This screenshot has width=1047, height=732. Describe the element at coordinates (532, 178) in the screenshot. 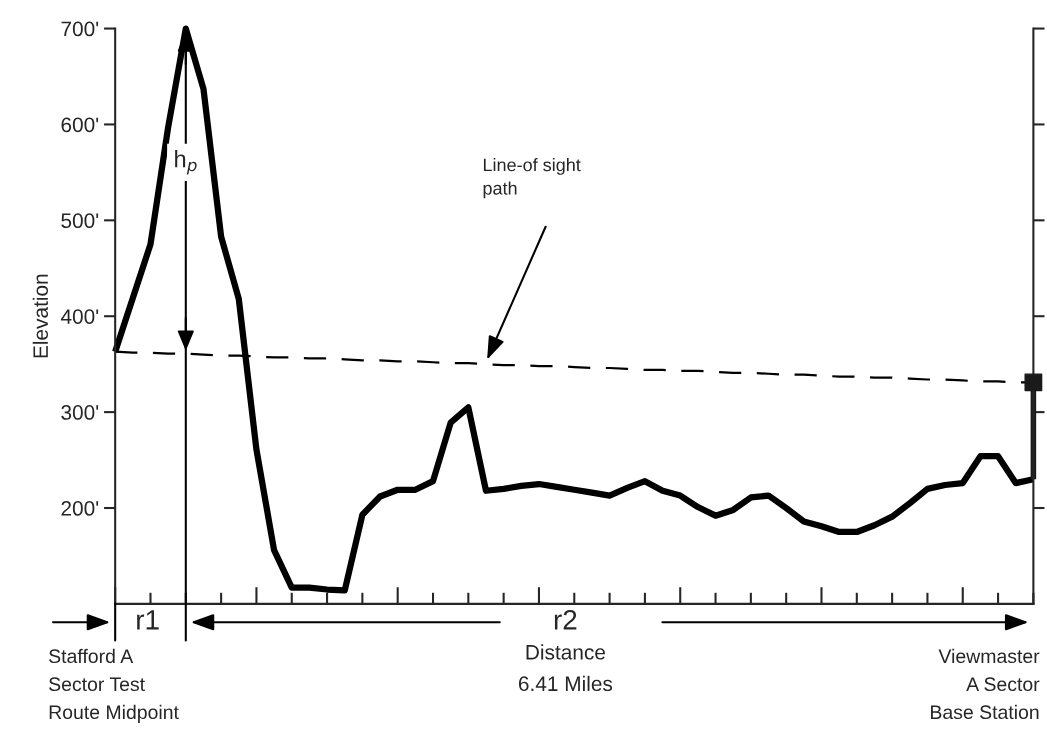

I see `annotation: Line-of sight path` at that location.